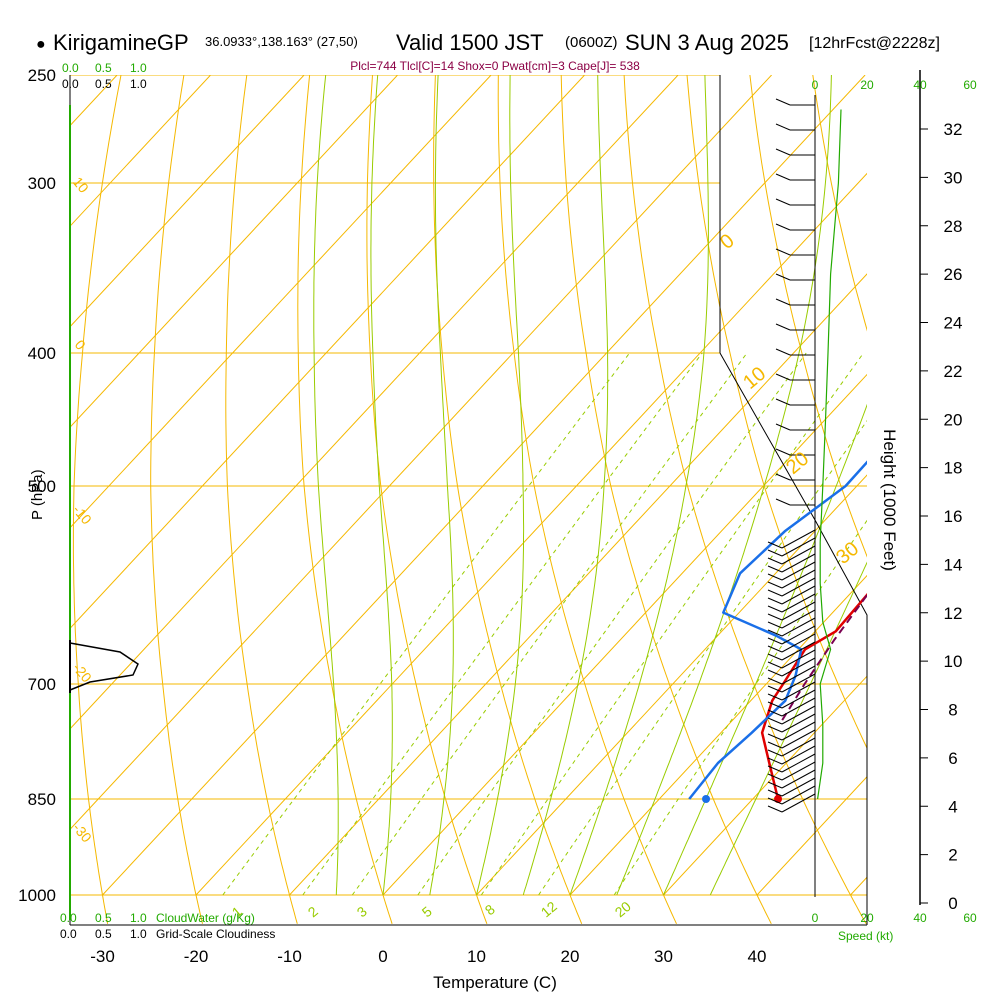  I want to click on site-coords: 36.0933°,138.163° (27,50), so click(281, 41).